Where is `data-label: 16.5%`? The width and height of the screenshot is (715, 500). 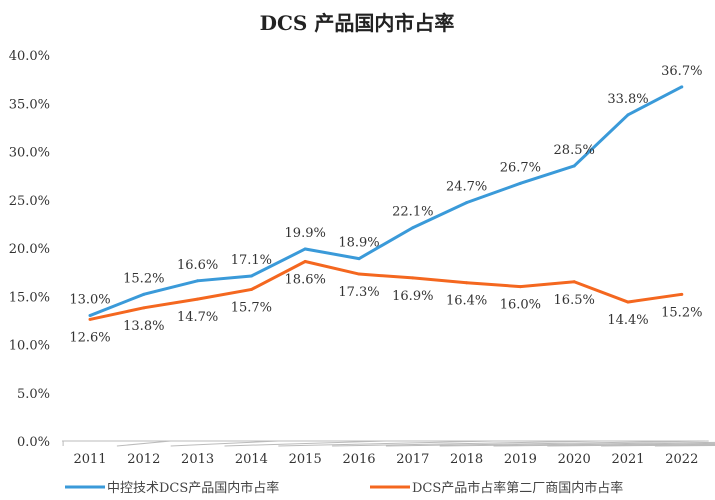 data-label: 16.5% is located at coordinates (574, 300).